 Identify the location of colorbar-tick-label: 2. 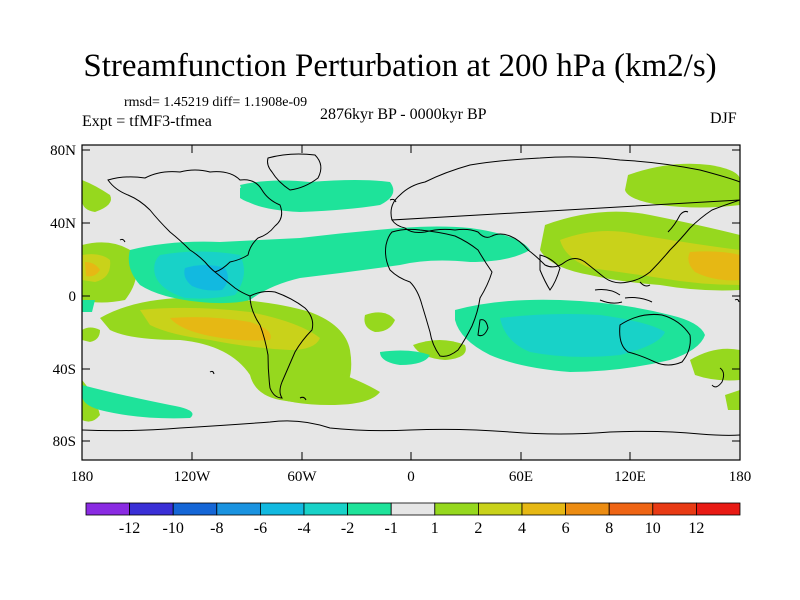
(478, 528).